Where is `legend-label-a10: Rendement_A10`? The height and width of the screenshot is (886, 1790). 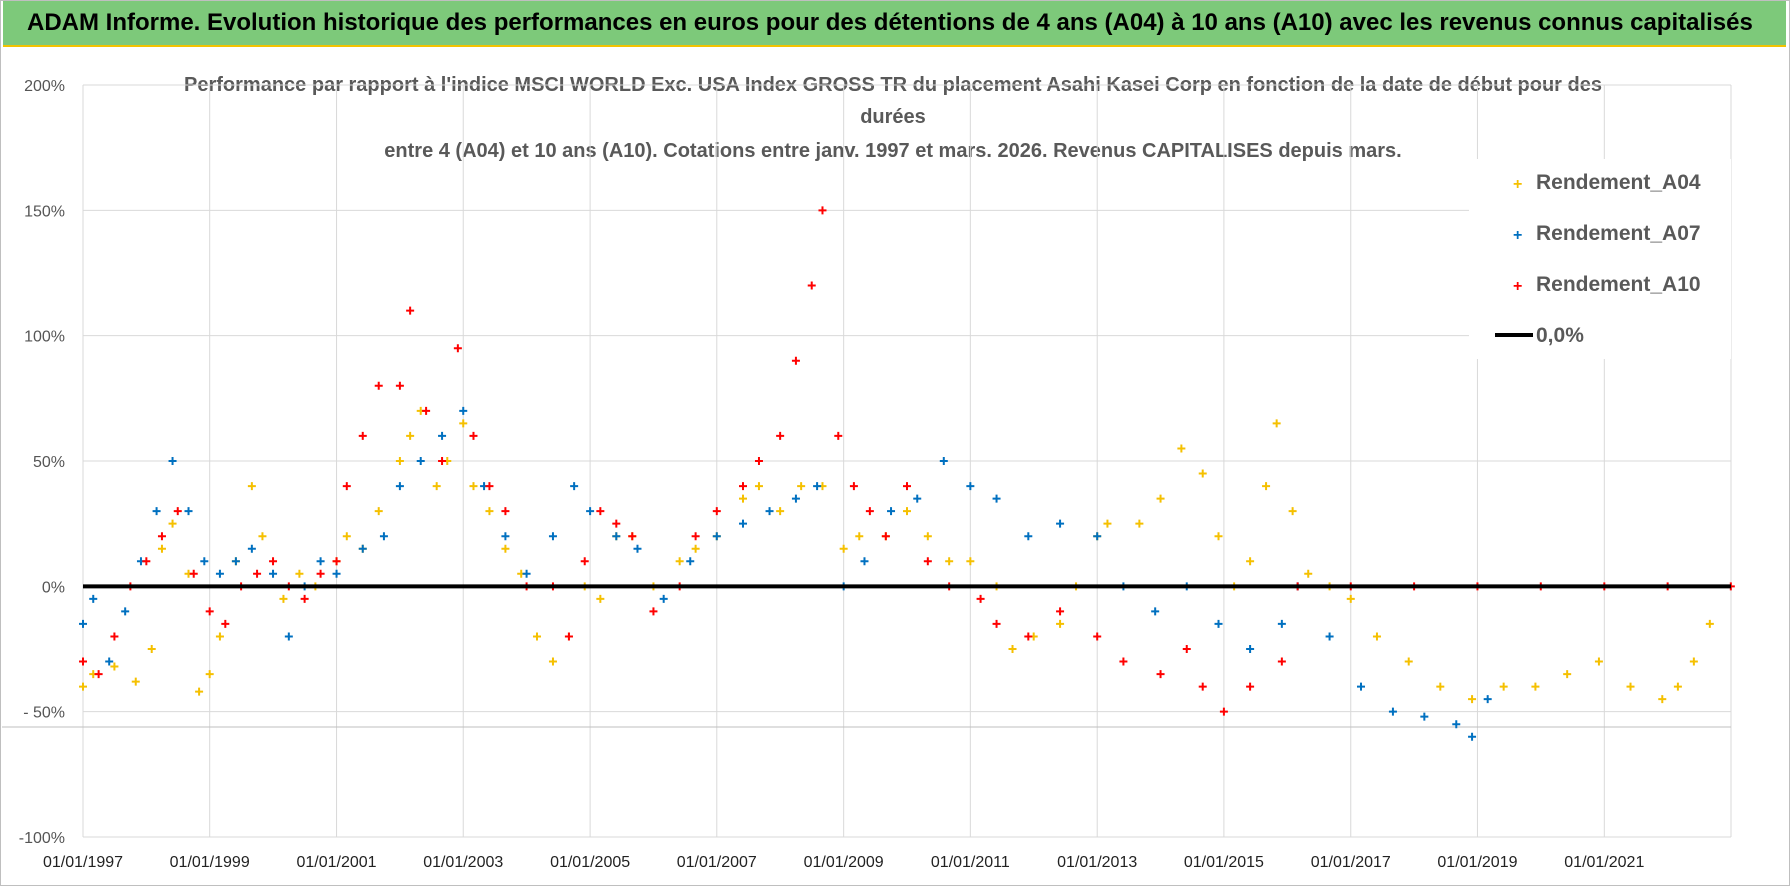 legend-label-a10: Rendement_A10 is located at coordinates (1618, 284).